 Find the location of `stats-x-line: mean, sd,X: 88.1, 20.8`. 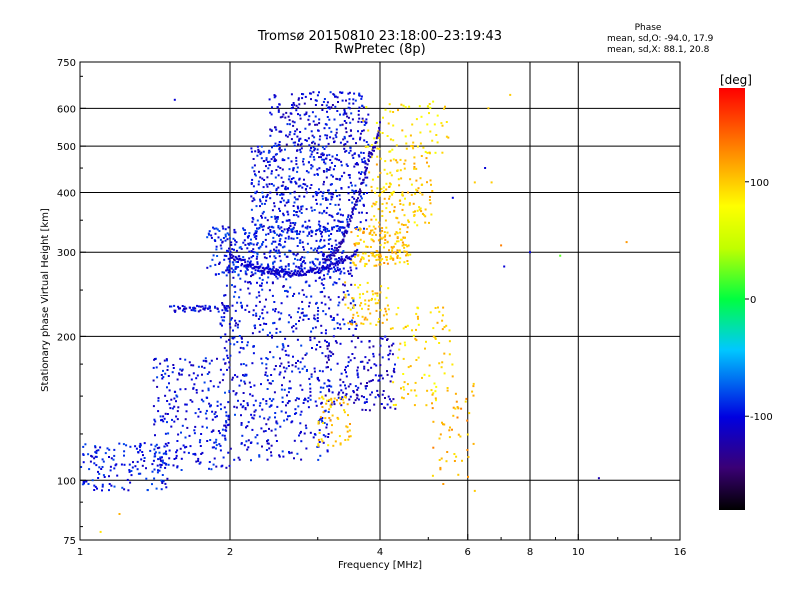

stats-x-line: mean, sd,X: 88.1, 20.8 is located at coordinates (658, 50).